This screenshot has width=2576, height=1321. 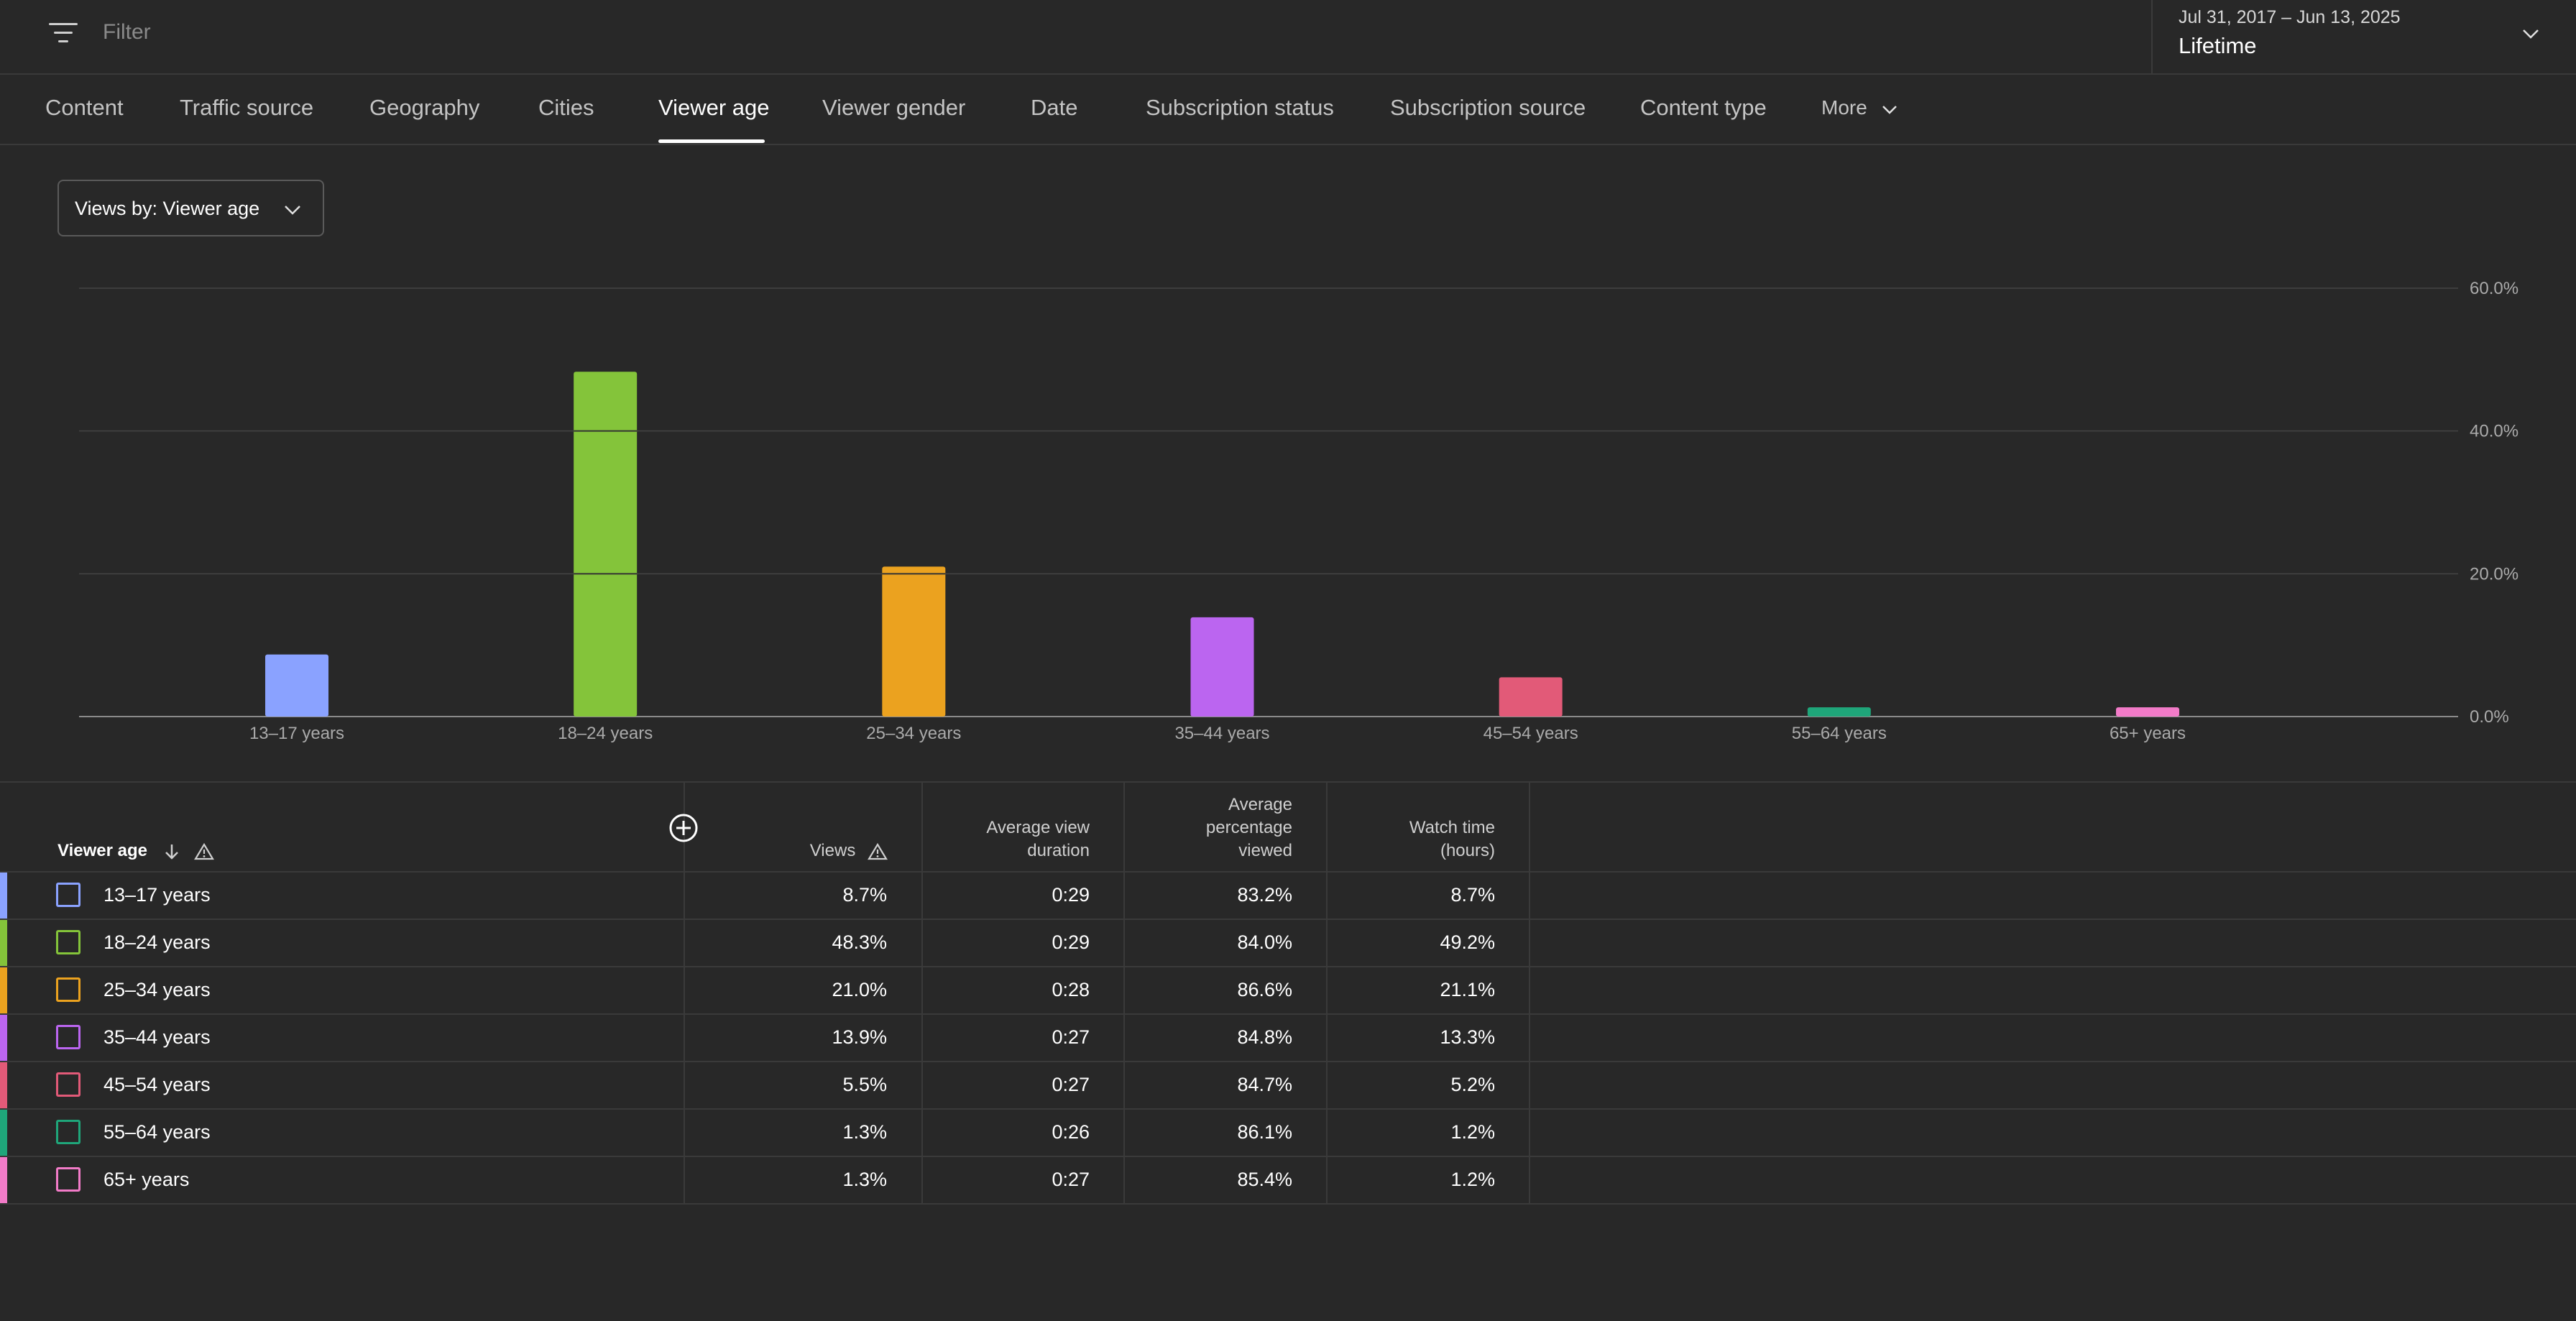 I want to click on table-row: 55–64 years 1.3% 0:26 86.1% 1.2%, so click(x=1288, y=1133).